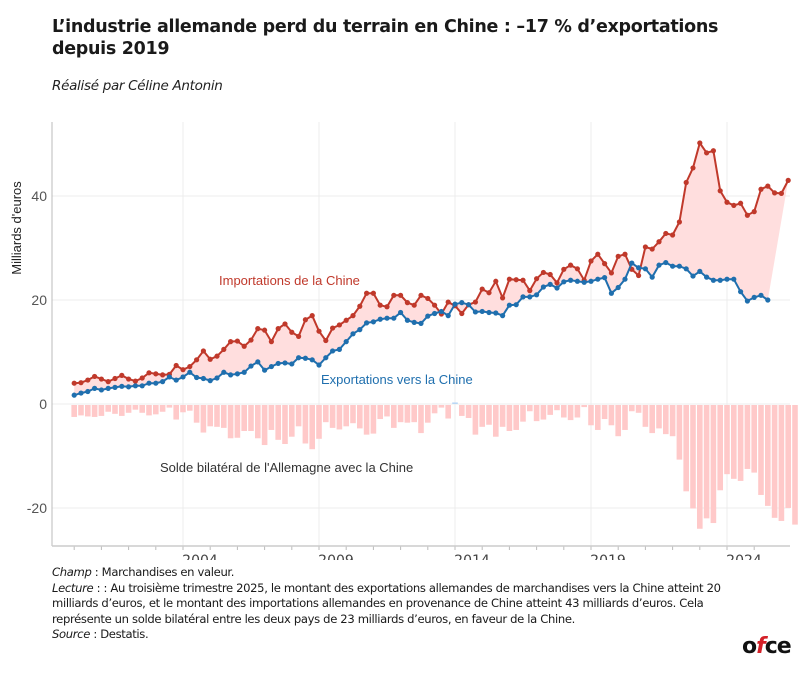 The height and width of the screenshot is (678, 810). What do you see at coordinates (289, 280) in the screenshot?
I see `imports-annotation: Importations de la Chine` at bounding box center [289, 280].